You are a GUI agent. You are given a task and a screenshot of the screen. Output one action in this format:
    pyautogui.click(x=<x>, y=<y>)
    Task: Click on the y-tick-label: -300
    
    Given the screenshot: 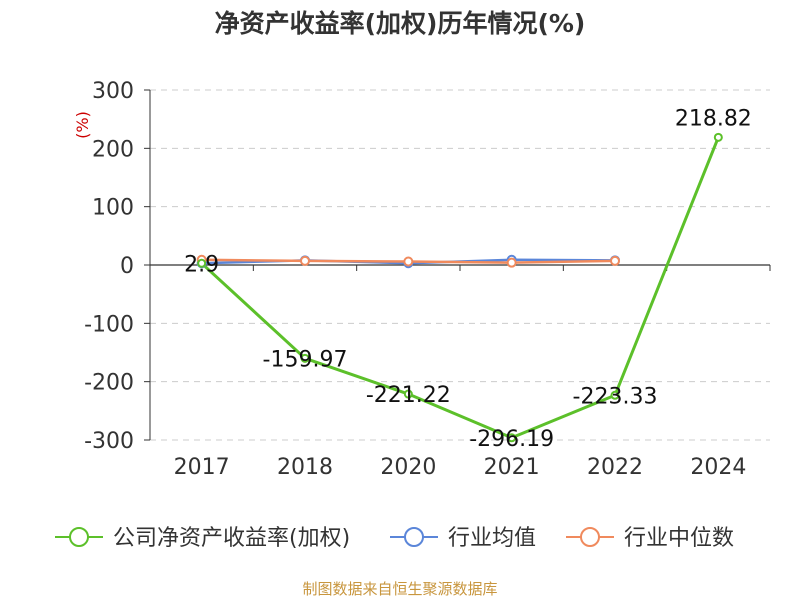 What is the action you would take?
    pyautogui.click(x=109, y=441)
    